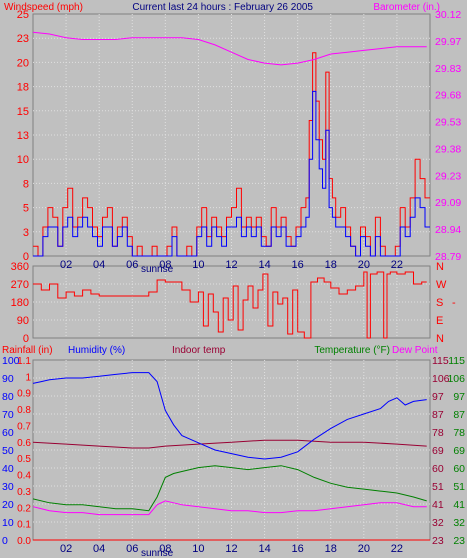 This screenshot has height=558, width=467. What do you see at coordinates (8, 433) in the screenshot?
I see `humidity-ytick-label: 60` at bounding box center [8, 433].